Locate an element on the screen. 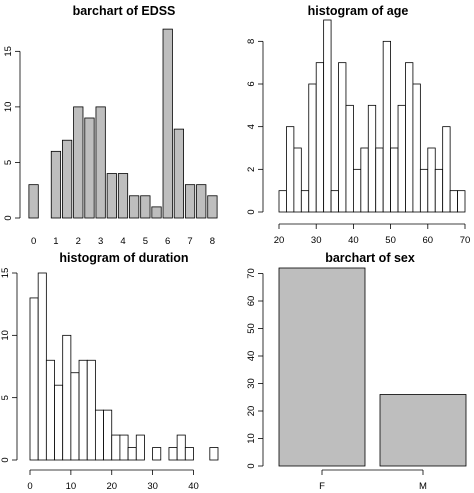  duration-x-tick-label: 0 is located at coordinates (29, 486).